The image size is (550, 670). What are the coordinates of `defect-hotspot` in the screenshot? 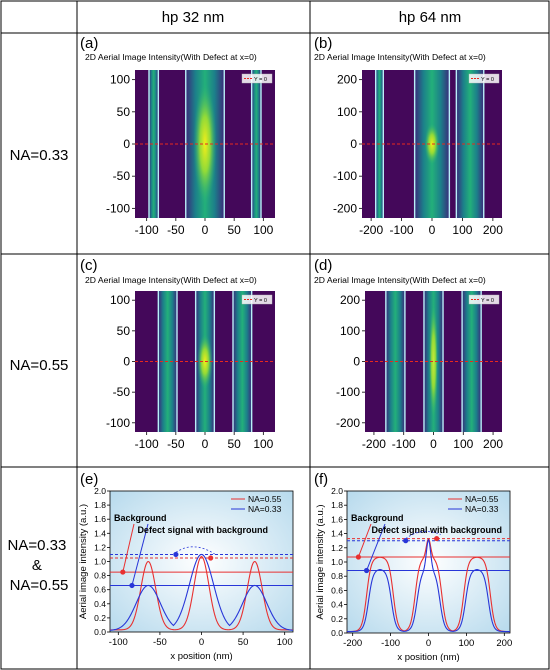 It's located at (433, 361).